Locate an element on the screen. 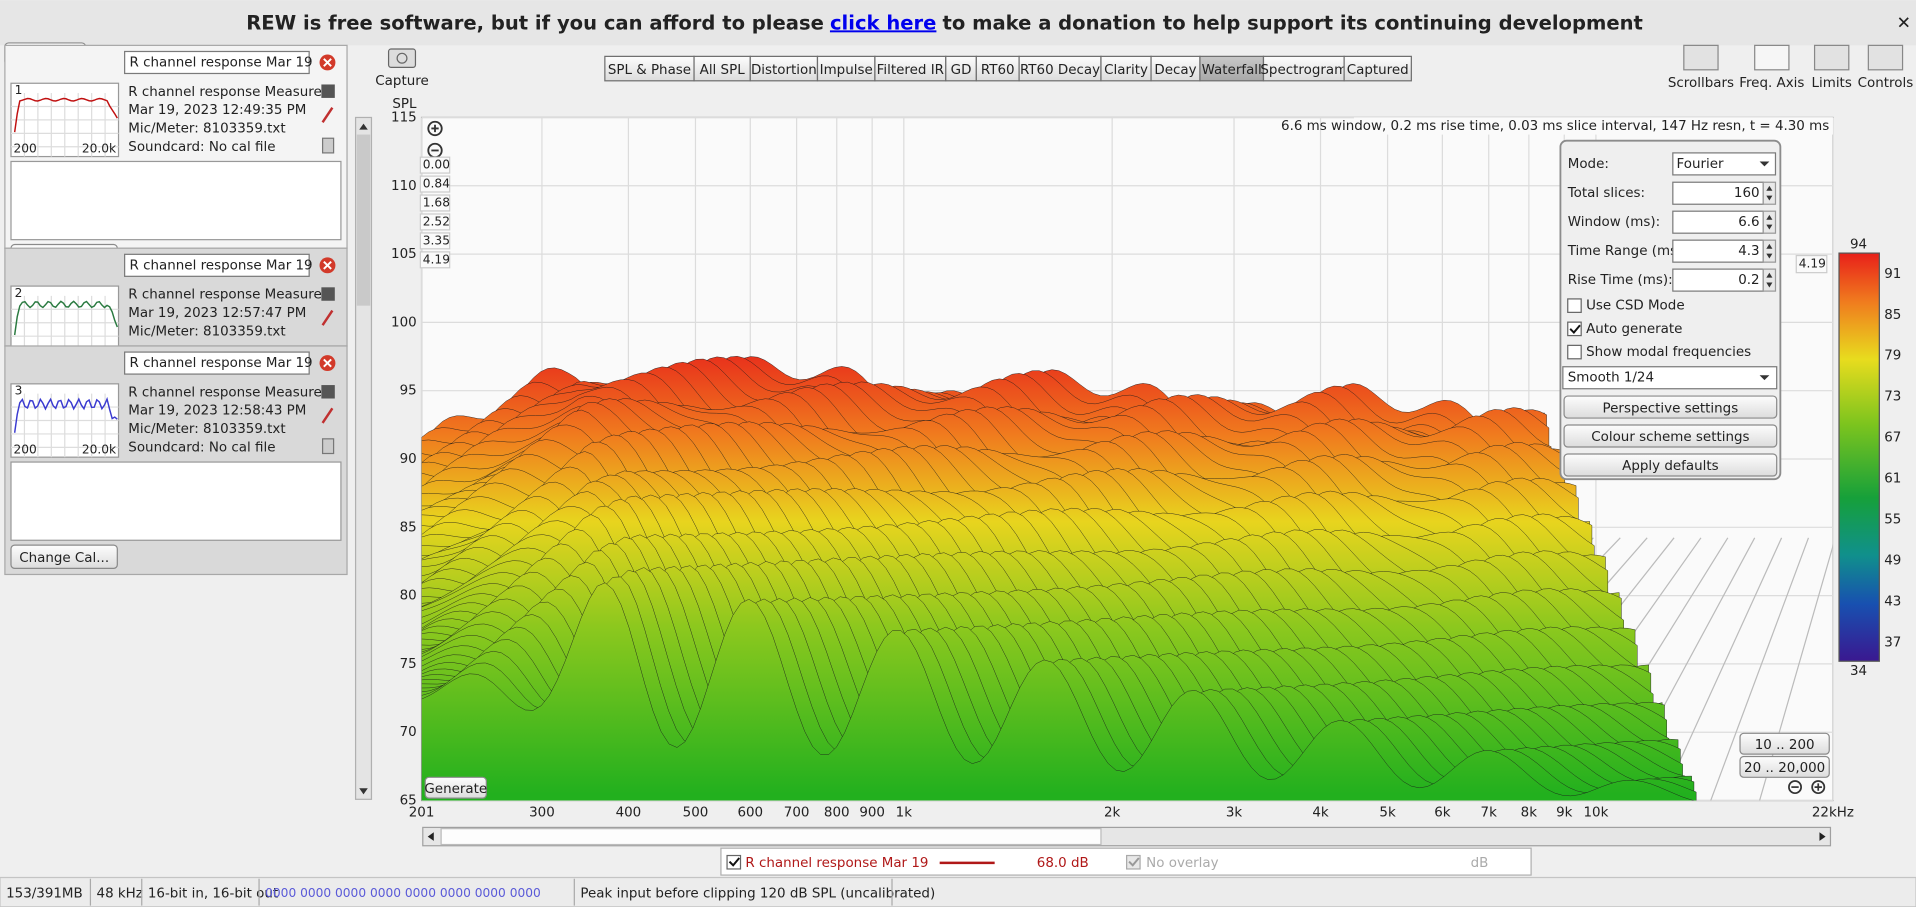  tab: Impulse is located at coordinates (846, 70).